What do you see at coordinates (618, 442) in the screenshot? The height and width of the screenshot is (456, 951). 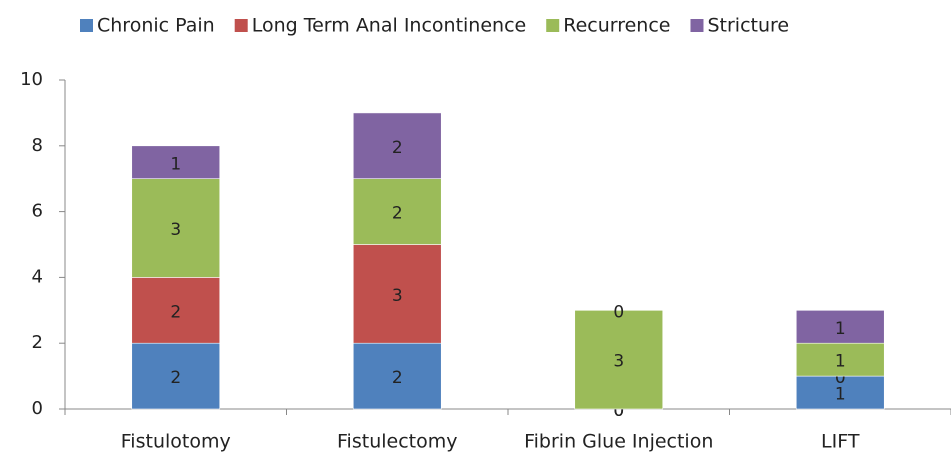 I see `x-tick-label: Fibrin Glue Injection` at bounding box center [618, 442].